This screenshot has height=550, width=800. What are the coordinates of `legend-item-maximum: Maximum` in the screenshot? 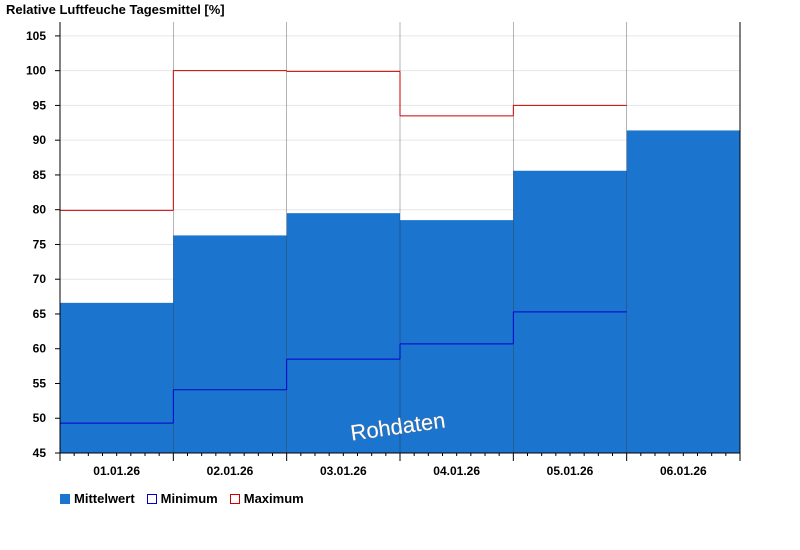 It's located at (266, 498).